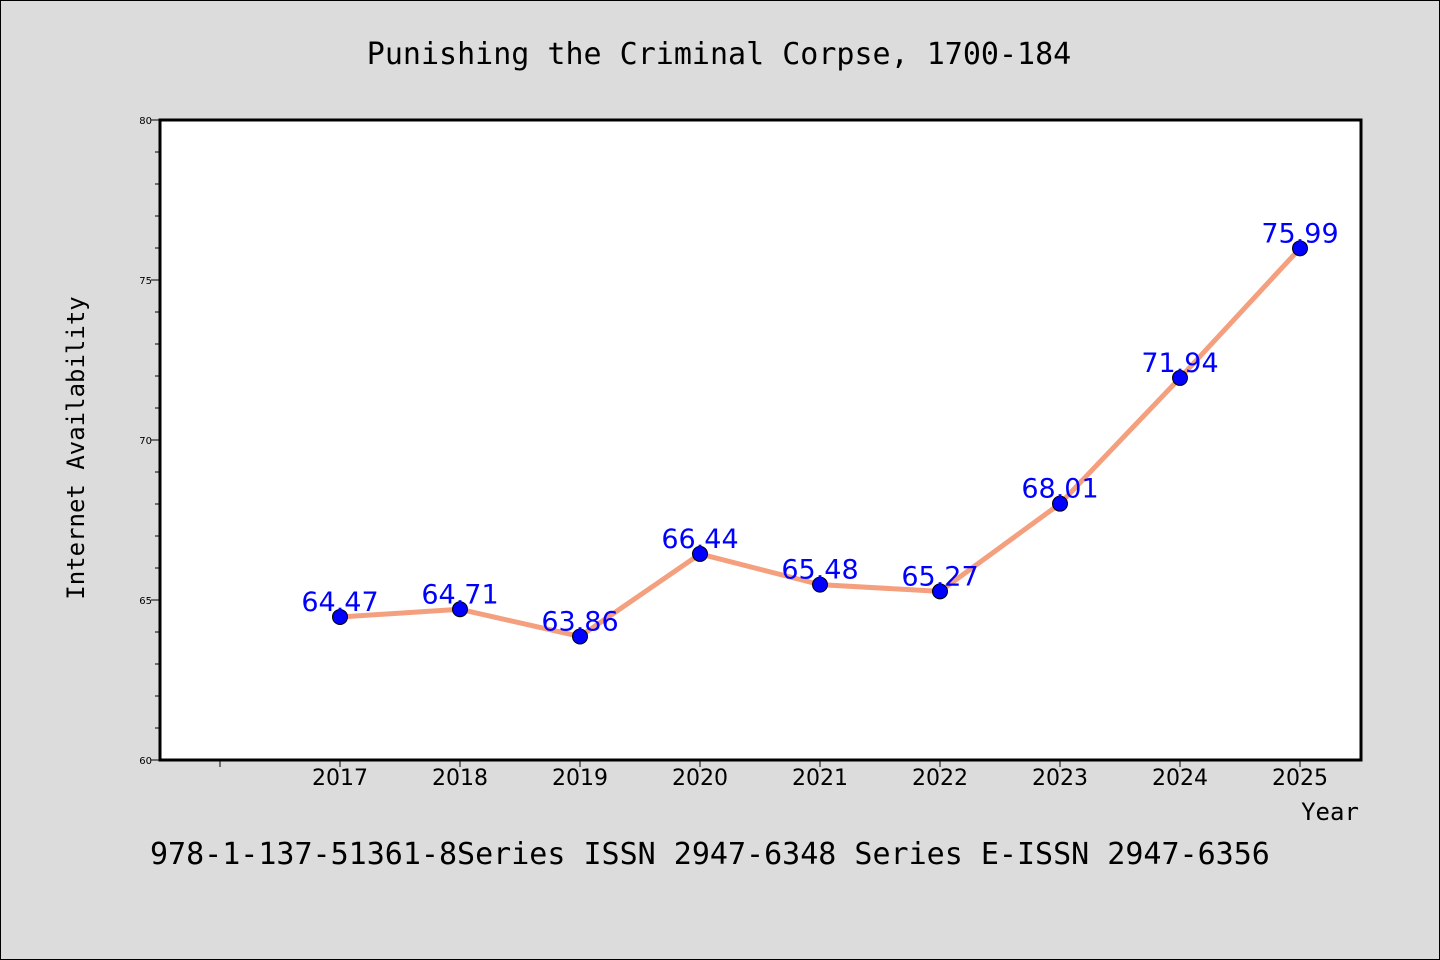 This screenshot has height=960, width=1440. What do you see at coordinates (145, 121) in the screenshot?
I see `y-tick-label: 80` at bounding box center [145, 121].